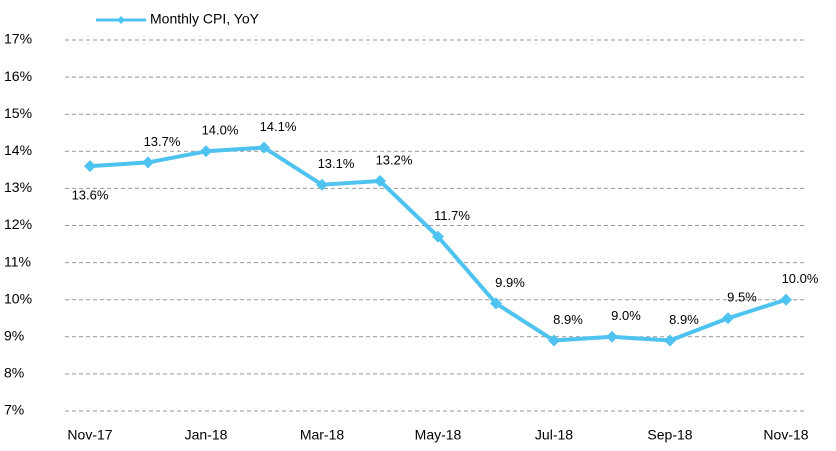 This screenshot has height=451, width=836. Describe the element at coordinates (18, 298) in the screenshot. I see `y-tick-label: 10%` at that location.